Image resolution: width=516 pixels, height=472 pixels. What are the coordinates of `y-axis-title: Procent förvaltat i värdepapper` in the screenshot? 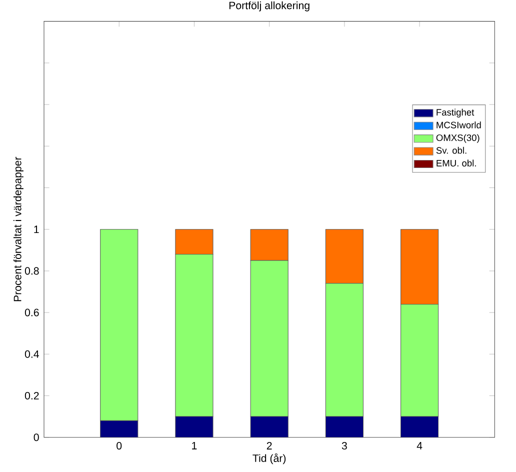 It's located at (19, 229).